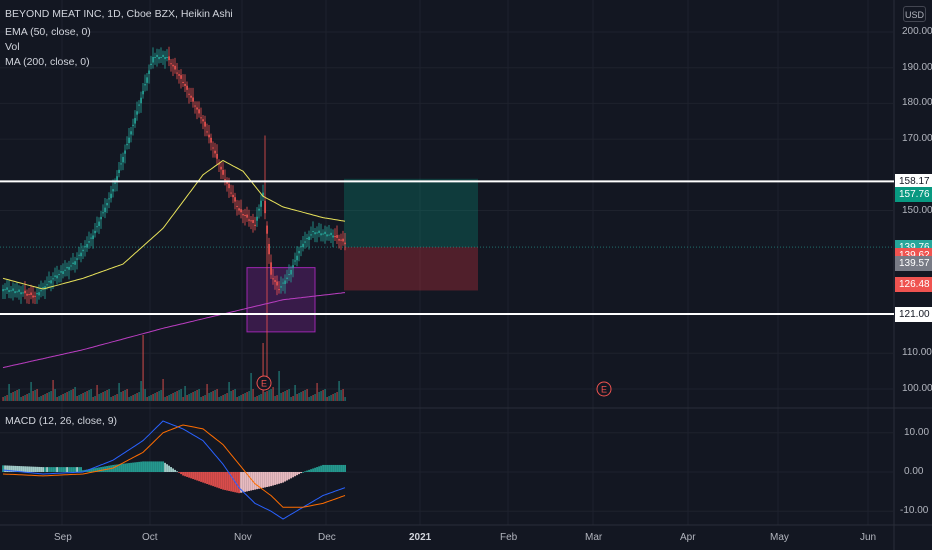  I want to click on earnings-label: E, so click(264, 384).